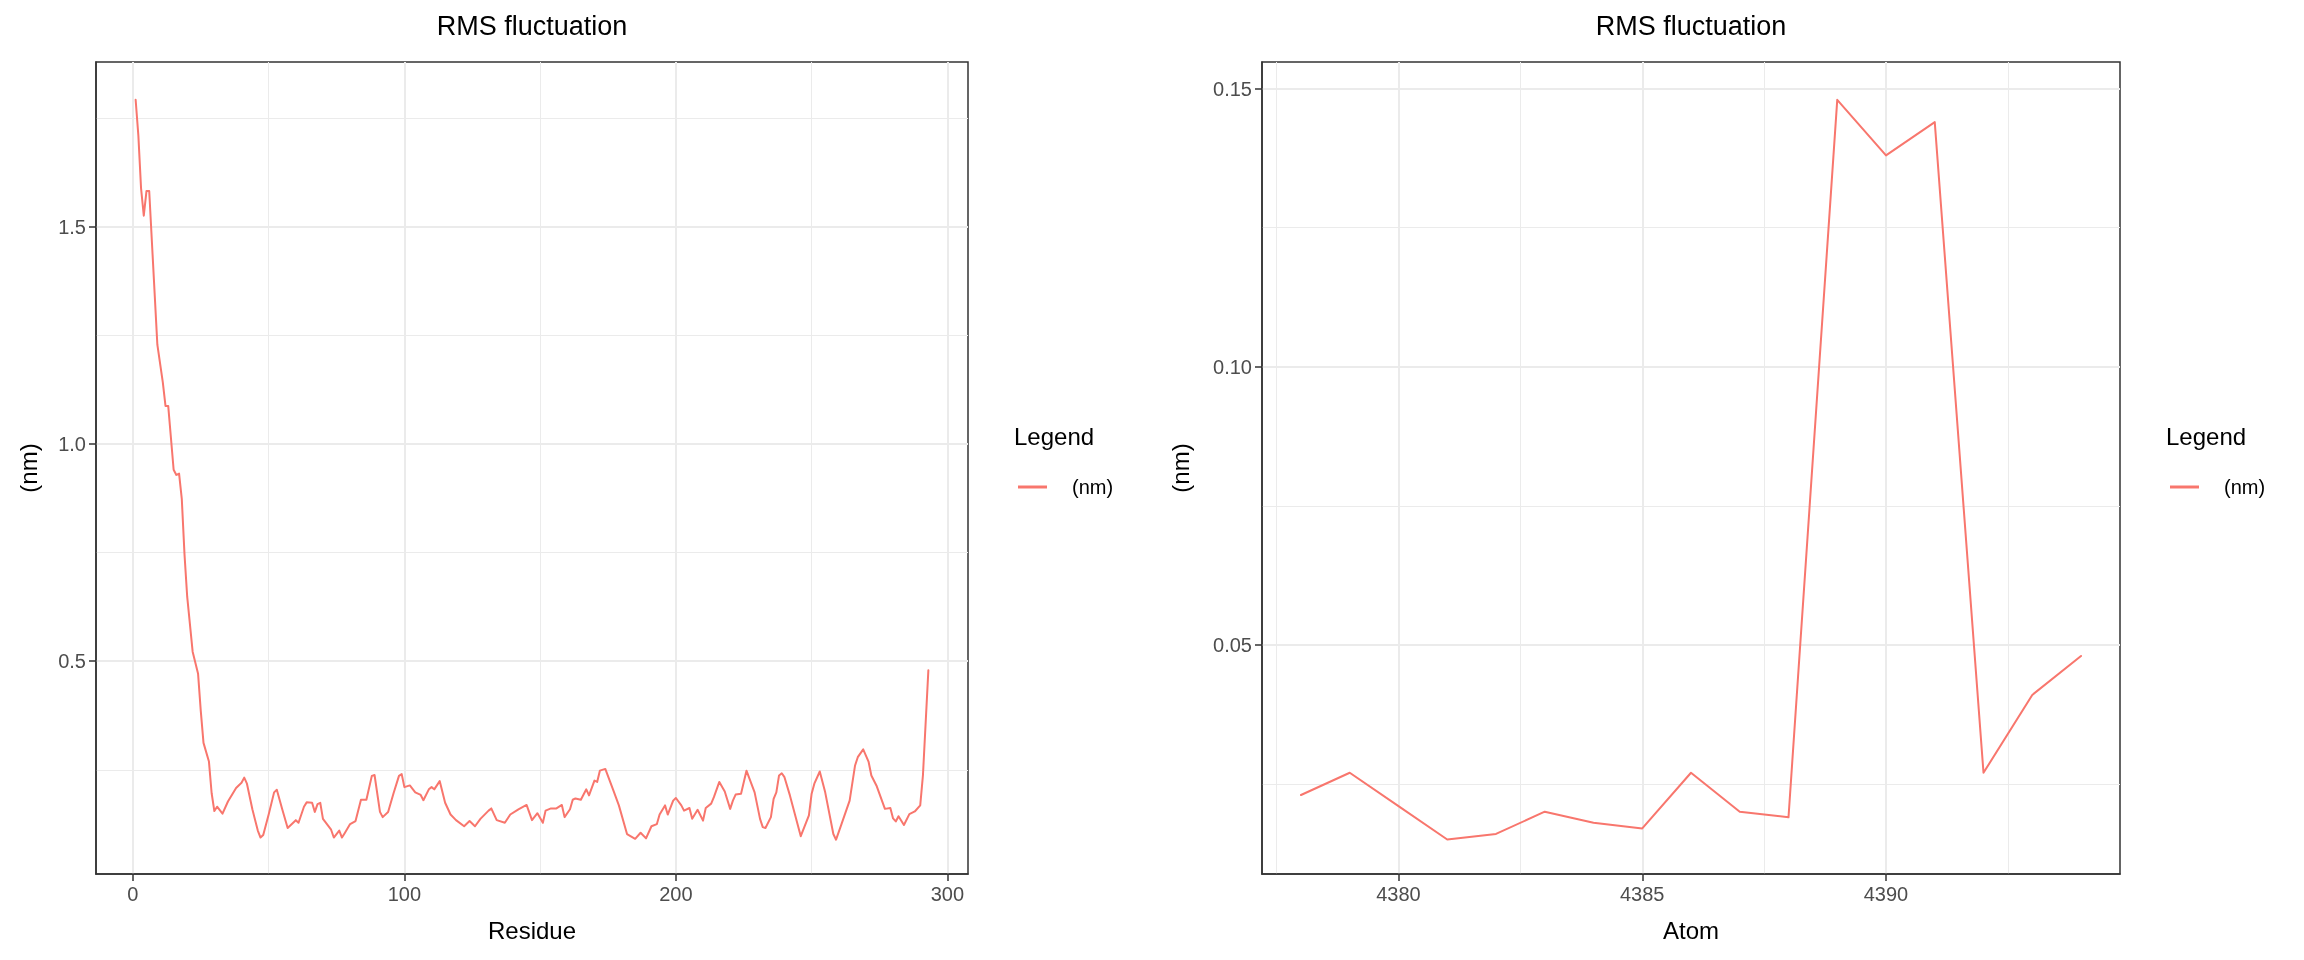  Describe the element at coordinates (947, 894) in the screenshot. I see `x-tick-label: 300` at that location.